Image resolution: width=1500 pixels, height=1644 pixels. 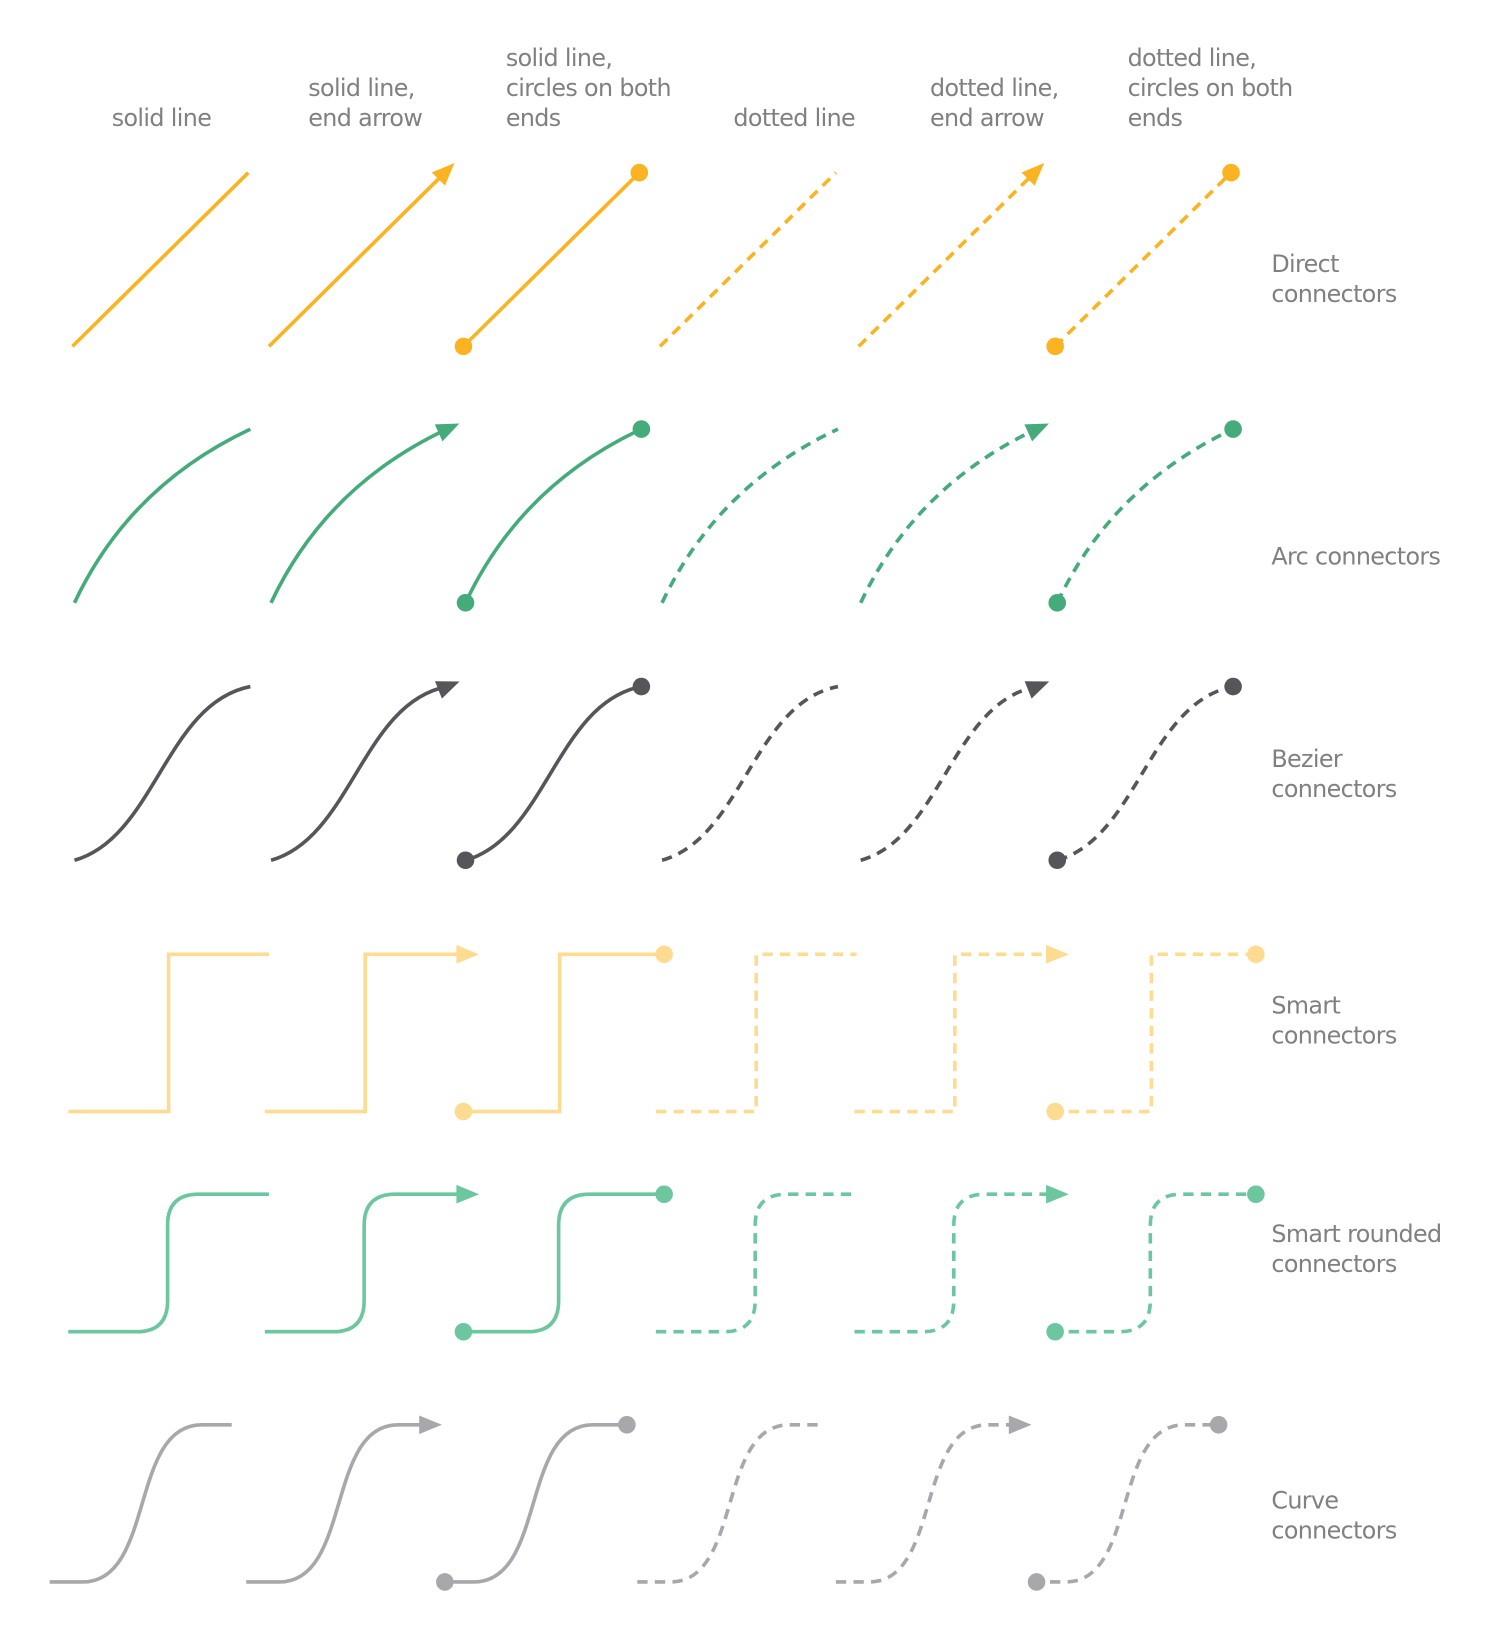 What do you see at coordinates (1305, 264) in the screenshot?
I see `row-label-direct: Direct` at bounding box center [1305, 264].